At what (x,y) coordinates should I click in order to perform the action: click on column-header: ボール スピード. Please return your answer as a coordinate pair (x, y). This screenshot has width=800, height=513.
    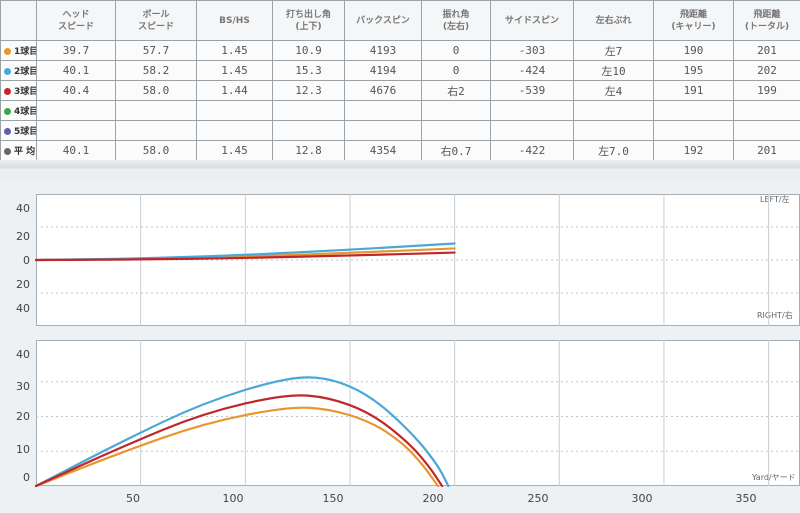
    Looking at the image, I should click on (156, 20).